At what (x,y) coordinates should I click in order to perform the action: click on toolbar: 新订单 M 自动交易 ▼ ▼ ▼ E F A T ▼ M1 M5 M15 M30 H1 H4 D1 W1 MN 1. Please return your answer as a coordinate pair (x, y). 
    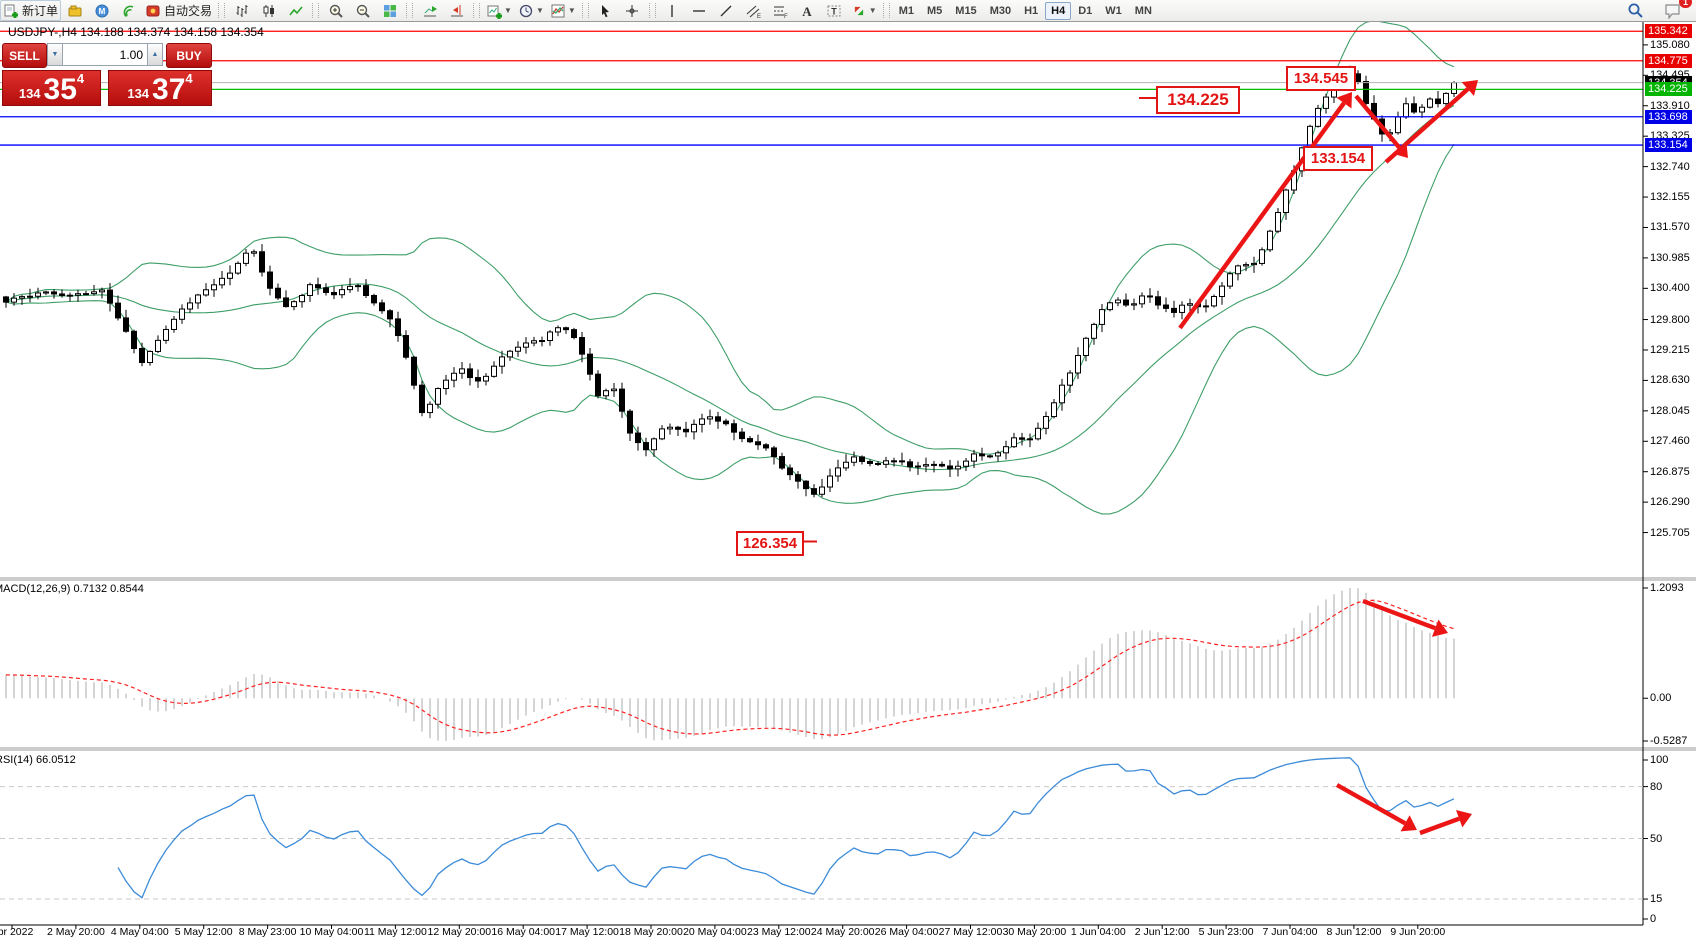
    Looking at the image, I should click on (848, 11).